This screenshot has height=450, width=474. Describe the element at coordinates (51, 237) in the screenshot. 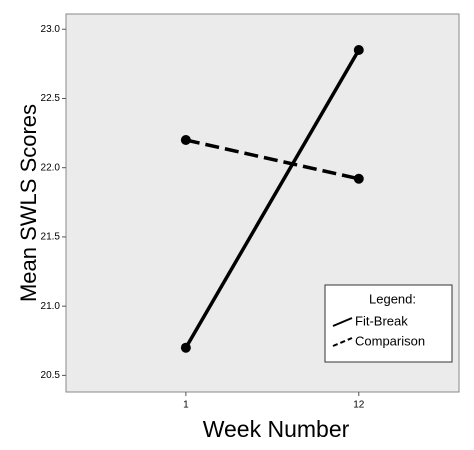

I see `y-tick-label: 21.5` at that location.